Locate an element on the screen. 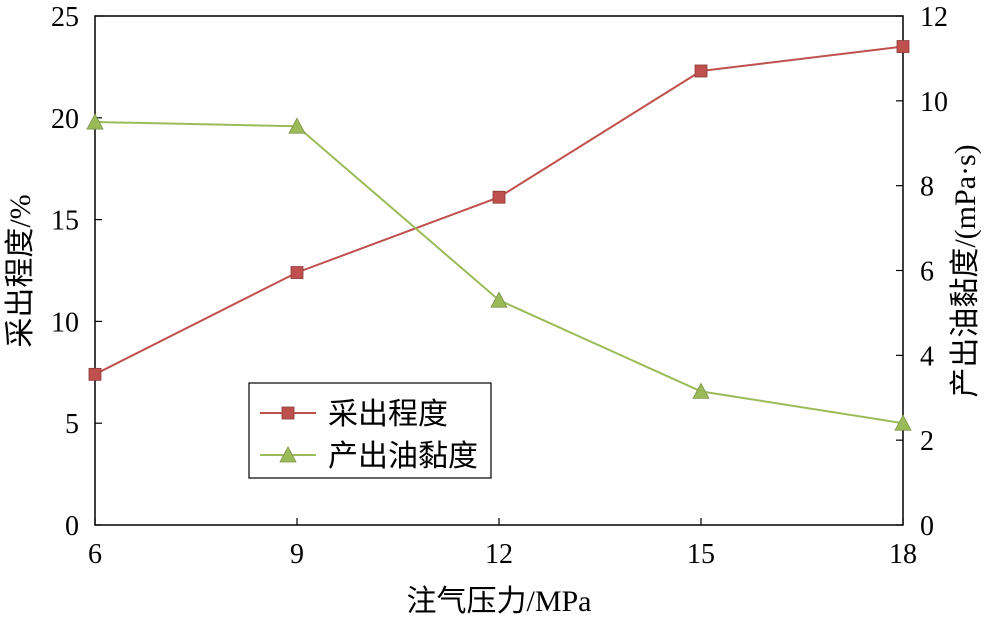 This screenshot has width=1000, height=627. x-tick-label: 18 is located at coordinates (903, 554).